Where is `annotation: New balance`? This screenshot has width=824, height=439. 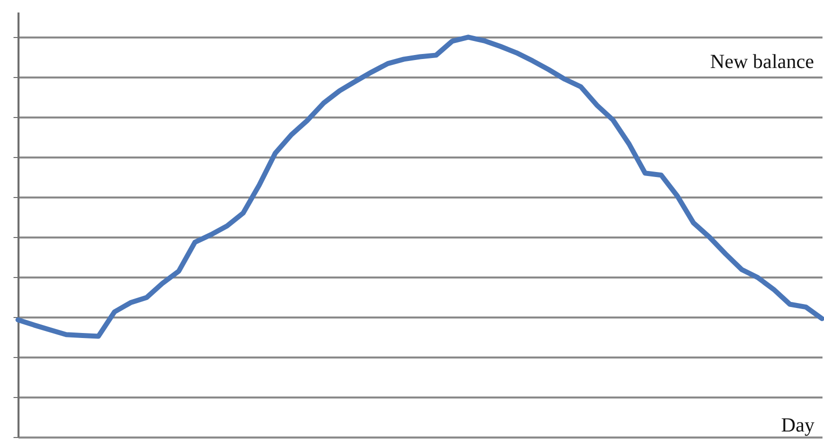
annotation: New balance is located at coordinates (762, 62).